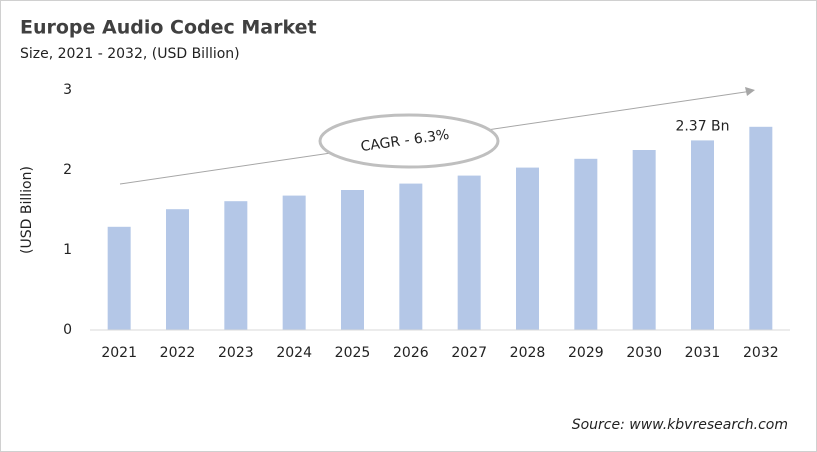 The image size is (817, 452). I want to click on x-tick-label: 2028, so click(528, 353).